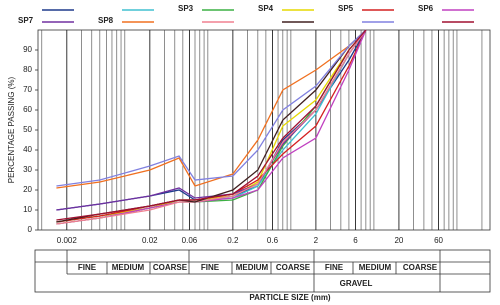  What do you see at coordinates (27, 209) in the screenshot?
I see `y-tick-label: 10` at bounding box center [27, 209].